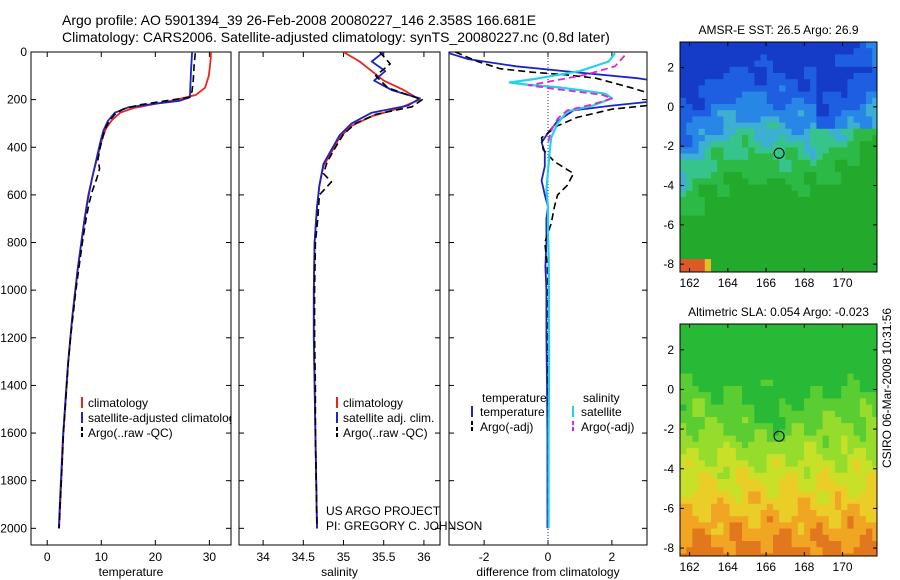 This screenshot has height=580, width=900. Describe the element at coordinates (728, 567) in the screenshot. I see `sla_map-xtick-label: 164` at that location.